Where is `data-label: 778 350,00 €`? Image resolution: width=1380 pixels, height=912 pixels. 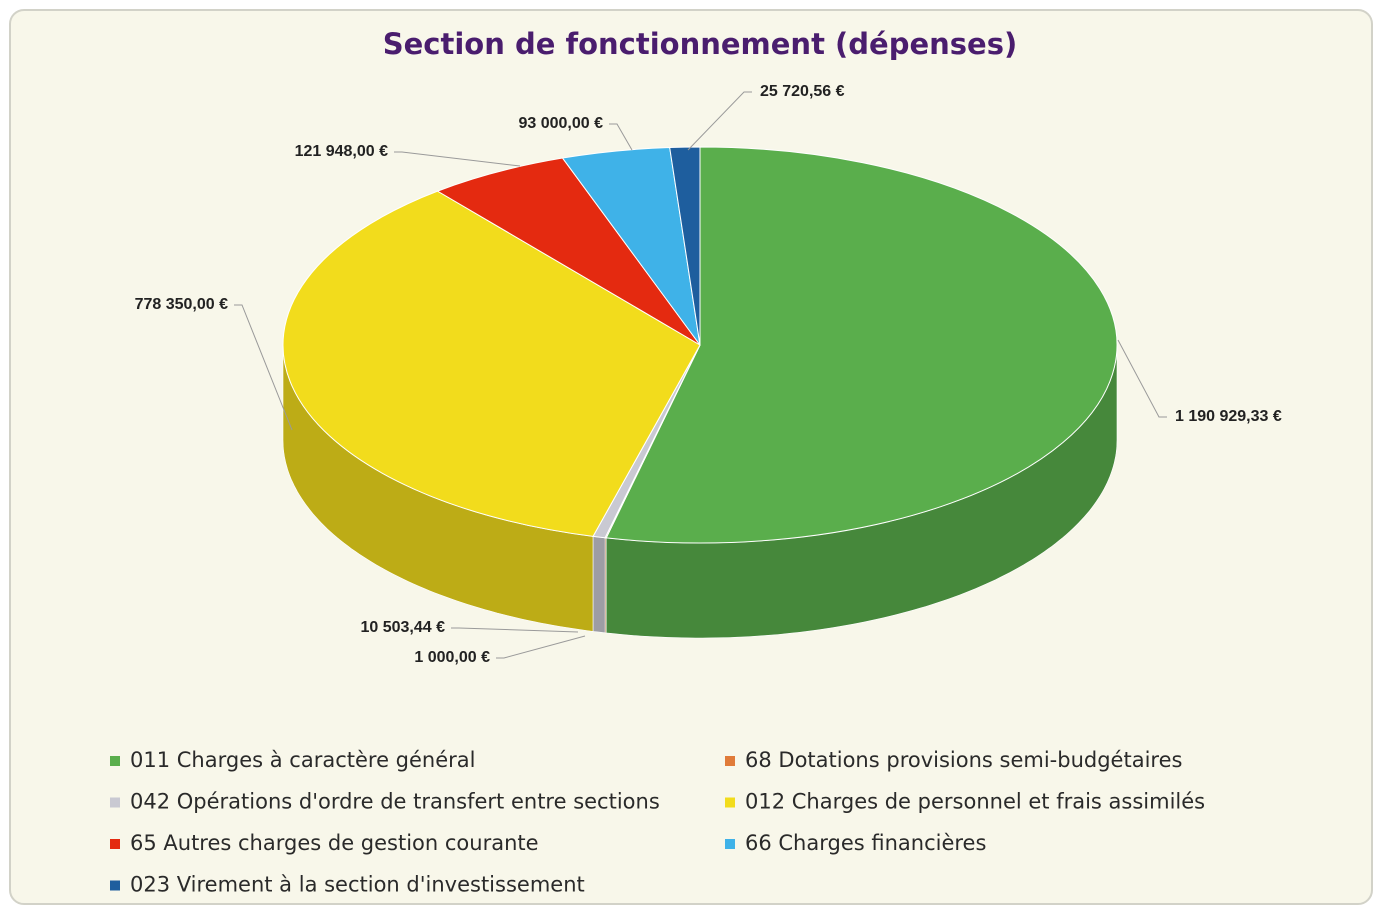 data-label: 778 350,00 € is located at coordinates (182, 304).